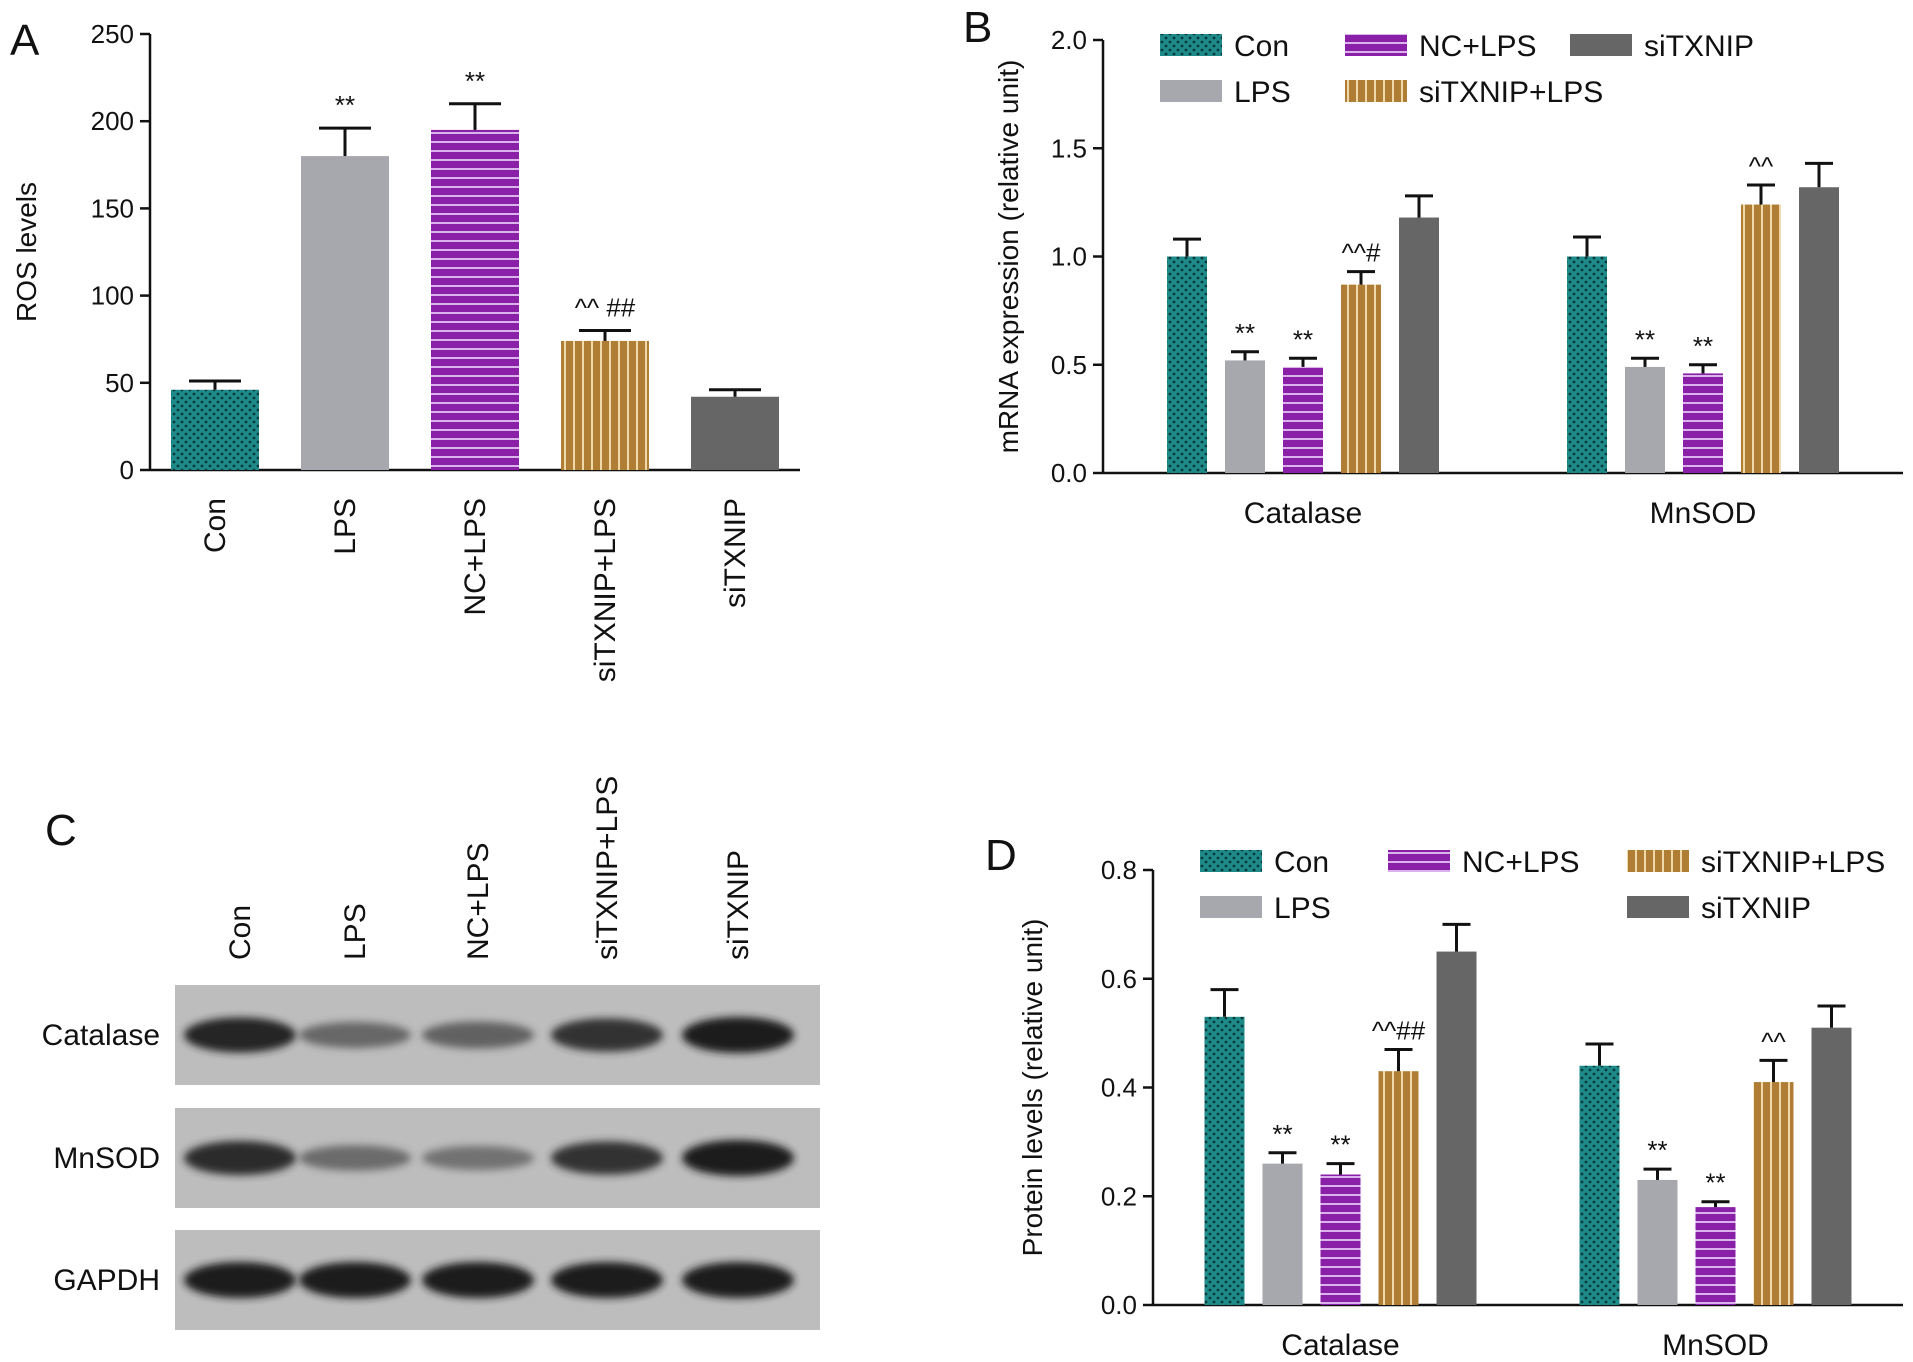  Describe the element at coordinates (1301, 862) in the screenshot. I see `legend-label: Con` at that location.